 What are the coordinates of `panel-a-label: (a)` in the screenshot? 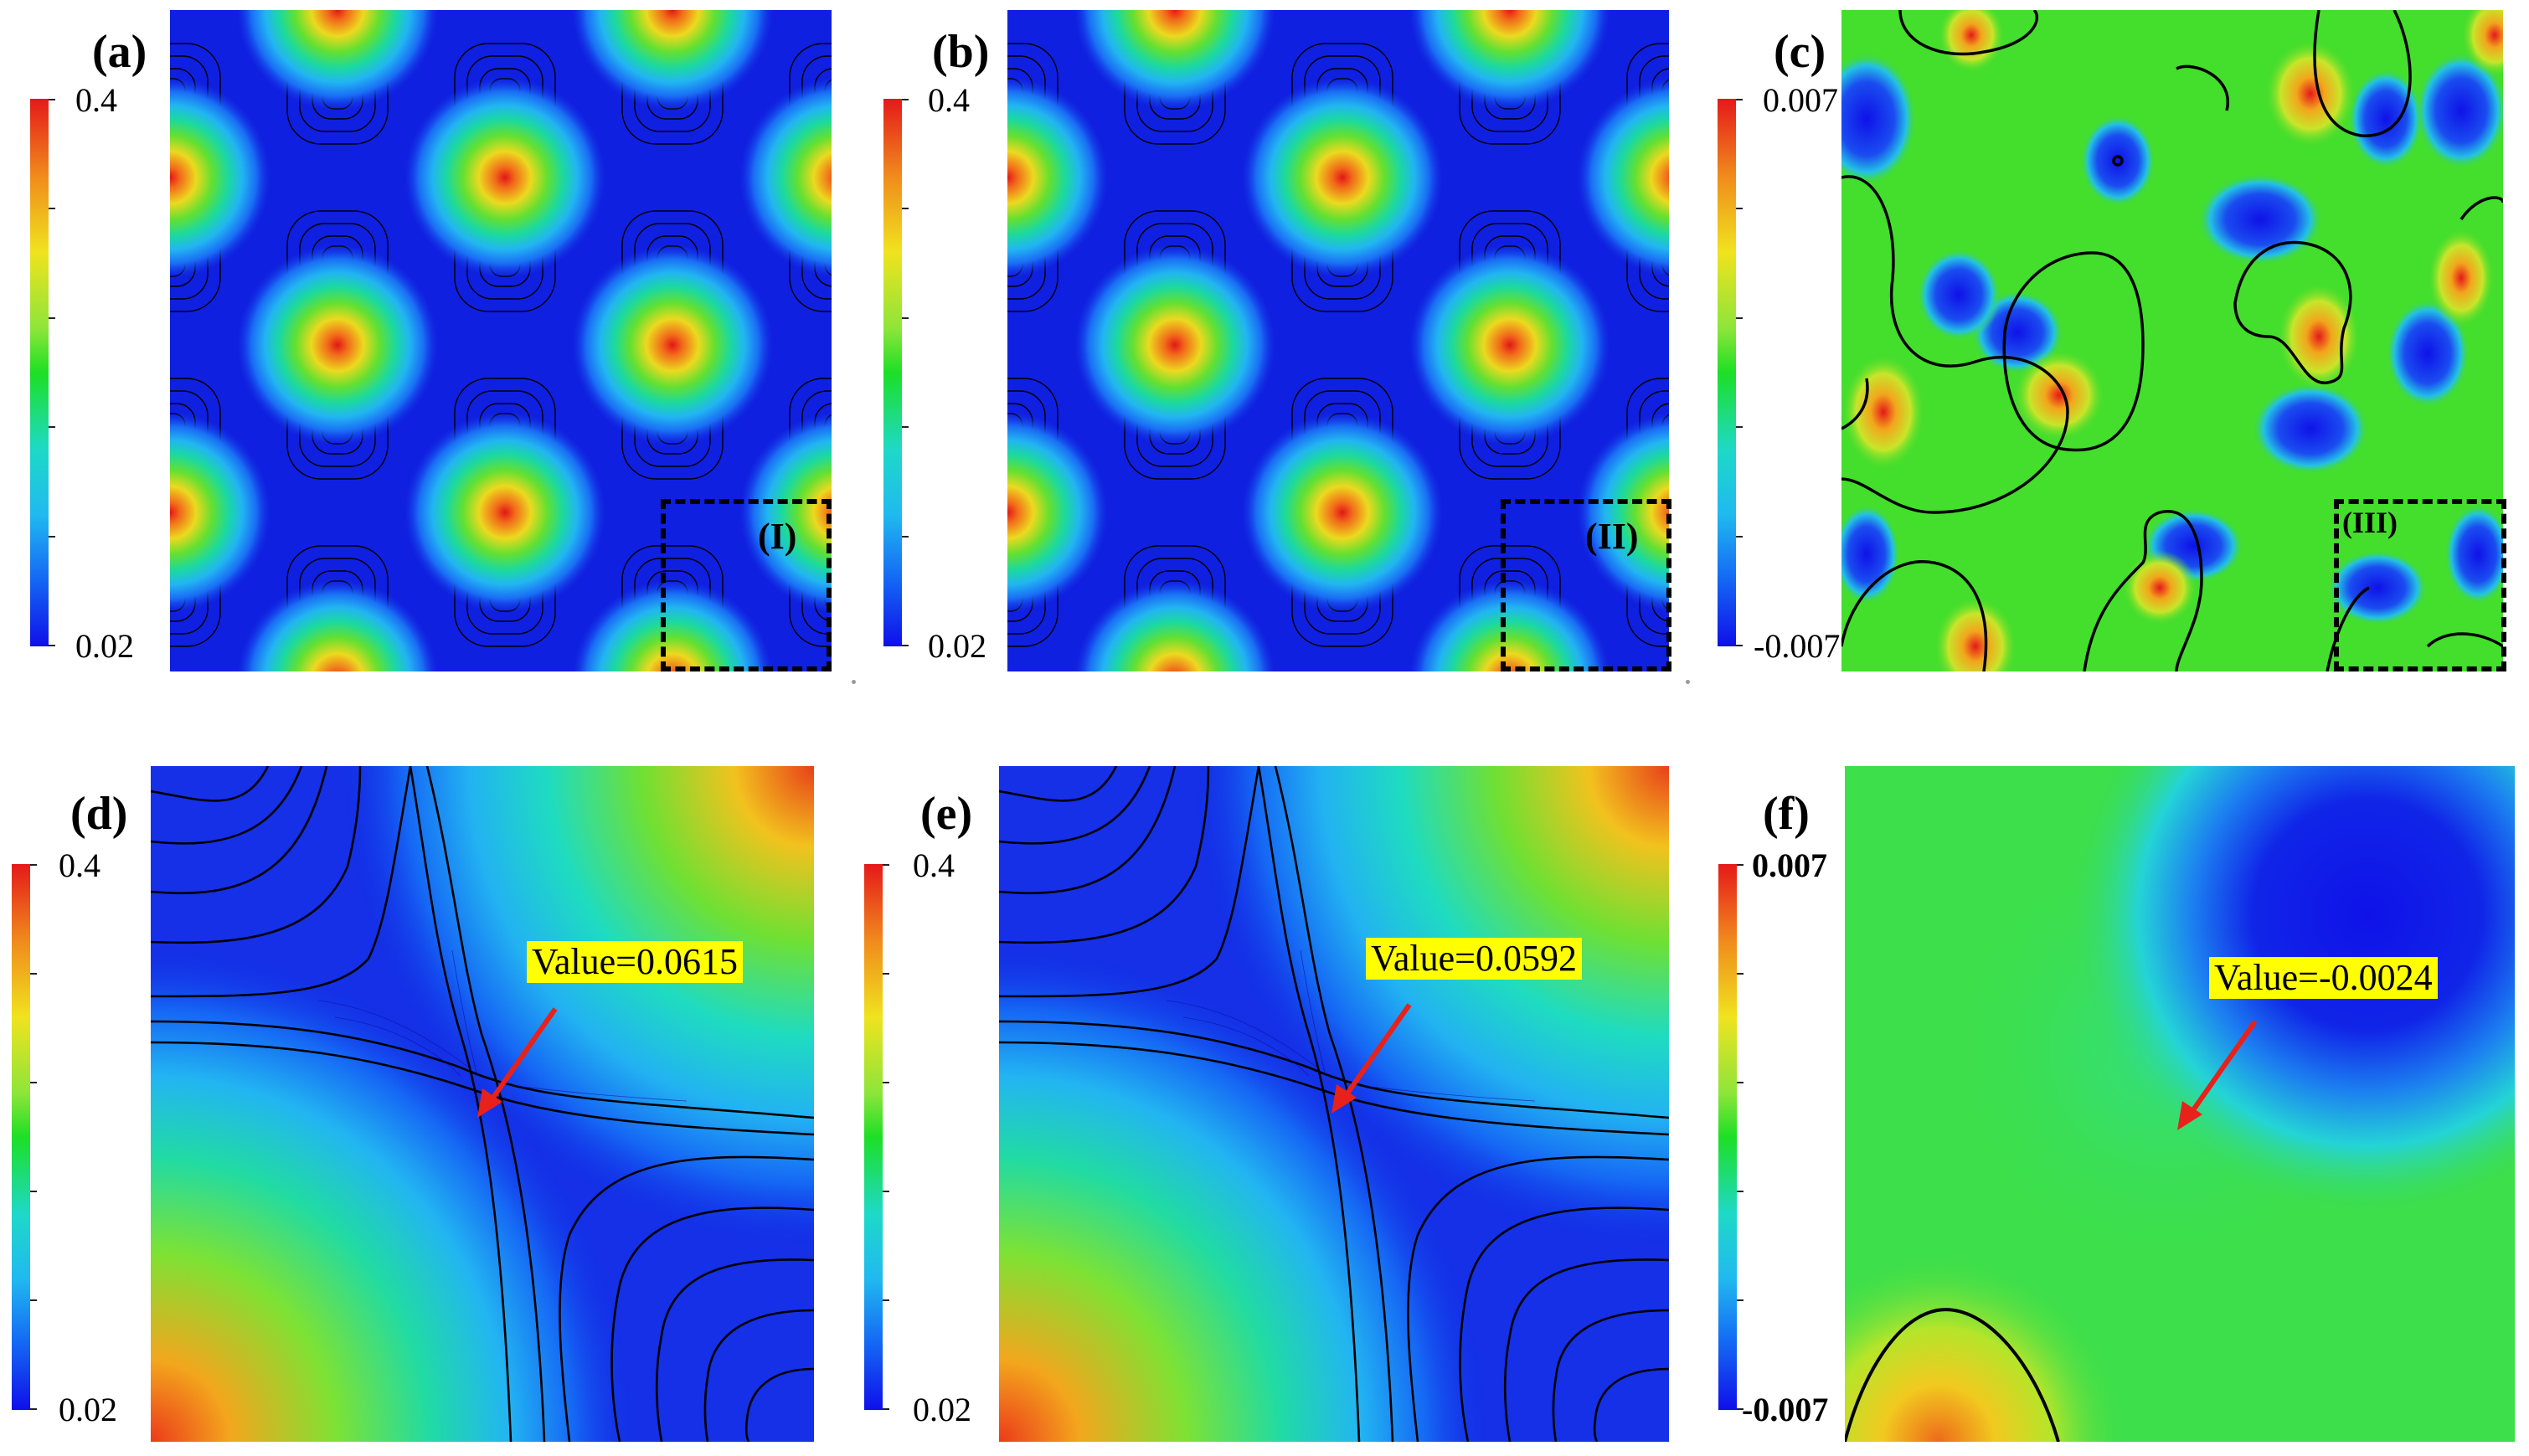 It's located at (119, 52).